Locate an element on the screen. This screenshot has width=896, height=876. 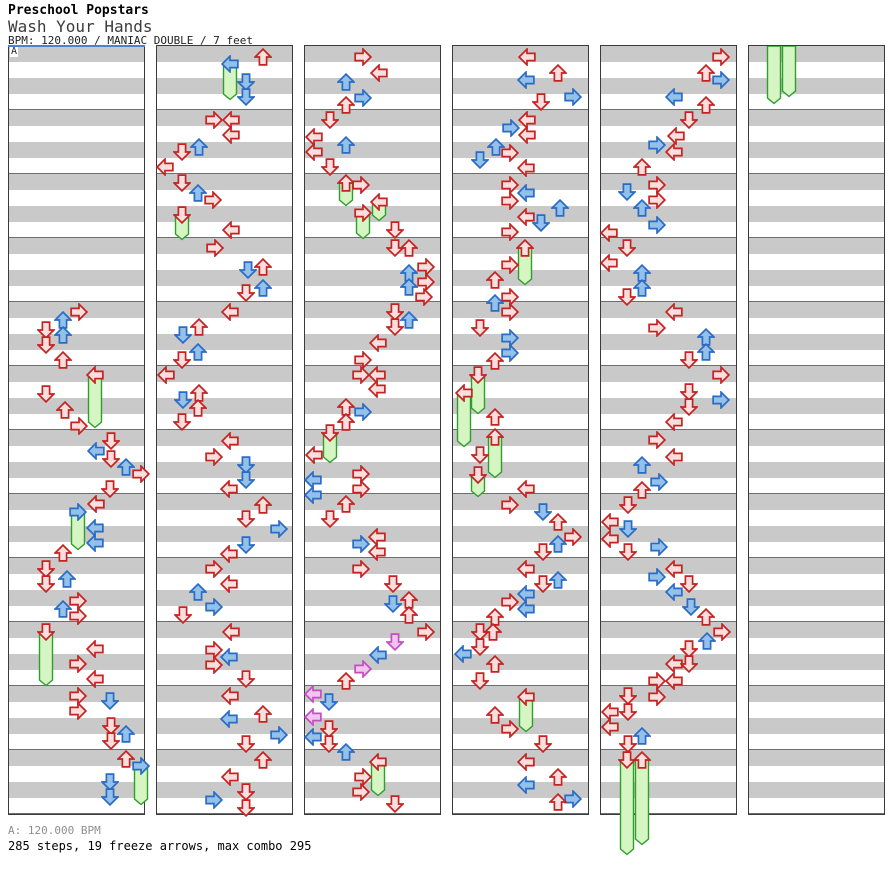
bpm-marker-line is located at coordinates (76, 46).